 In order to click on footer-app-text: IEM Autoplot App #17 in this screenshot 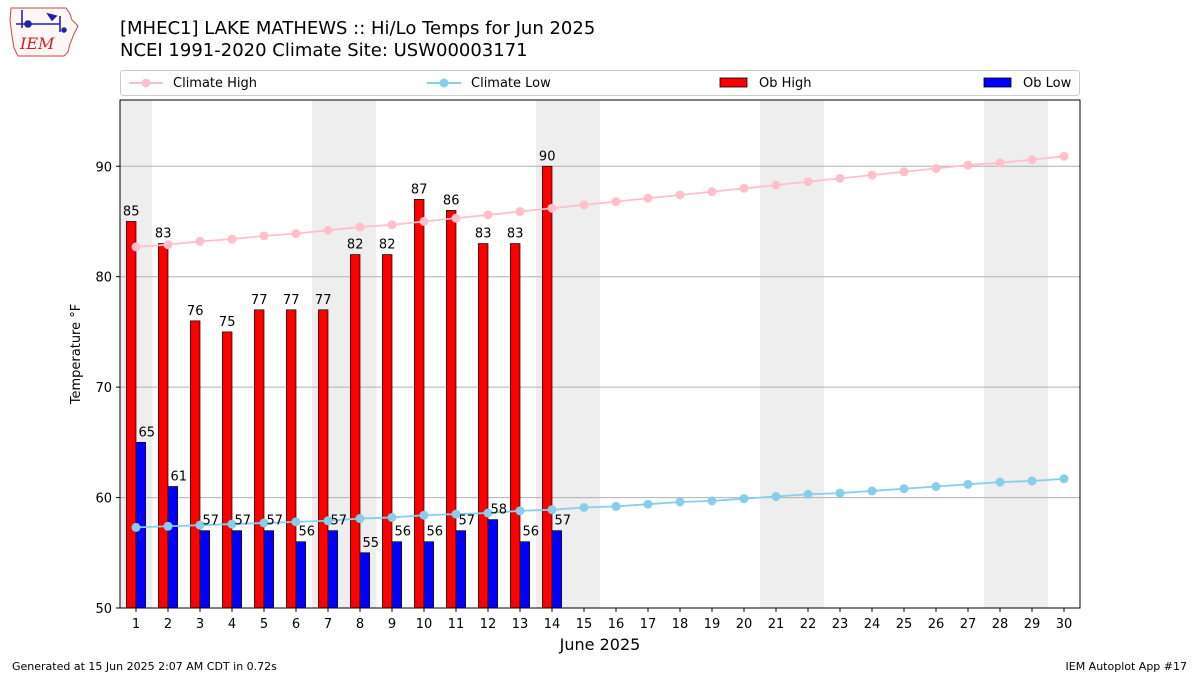, I will do `click(1126, 666)`.